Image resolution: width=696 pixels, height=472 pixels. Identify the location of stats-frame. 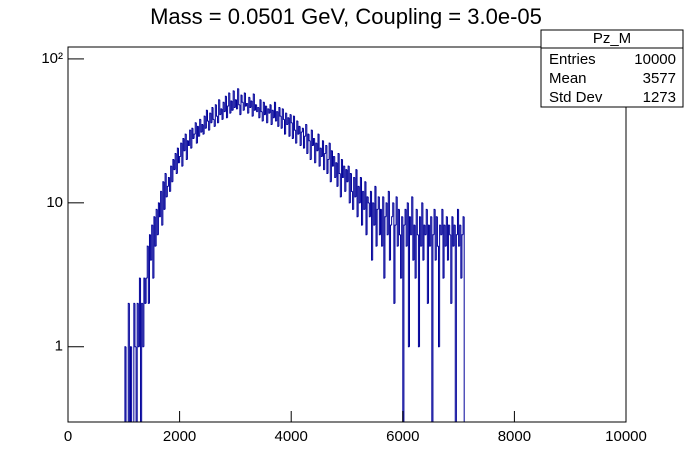
(612, 68).